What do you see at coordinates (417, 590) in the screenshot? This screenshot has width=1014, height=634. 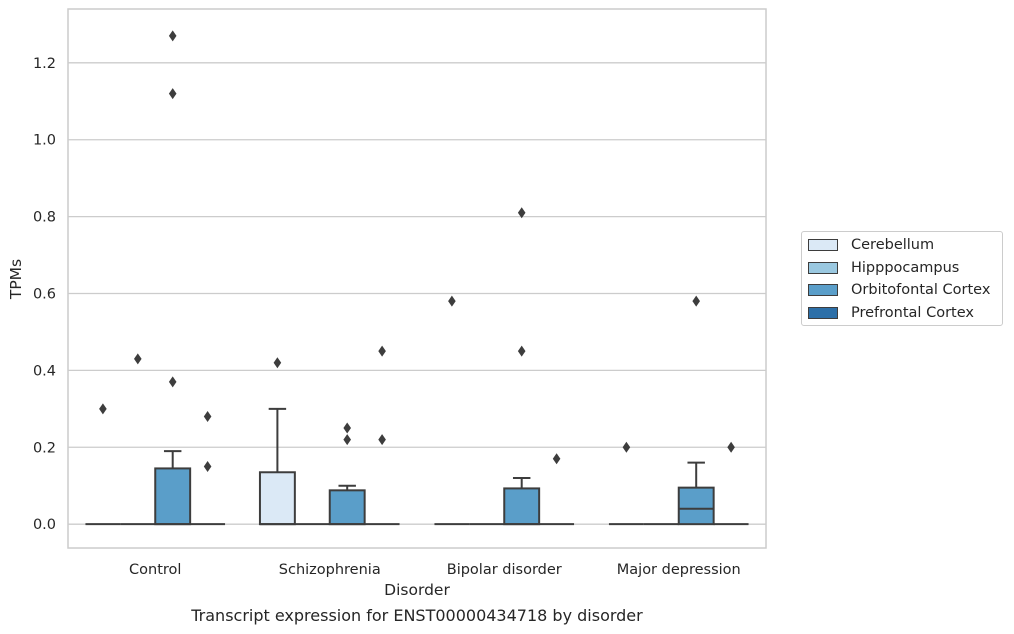 I see `x-axis-label: Disorder` at bounding box center [417, 590].